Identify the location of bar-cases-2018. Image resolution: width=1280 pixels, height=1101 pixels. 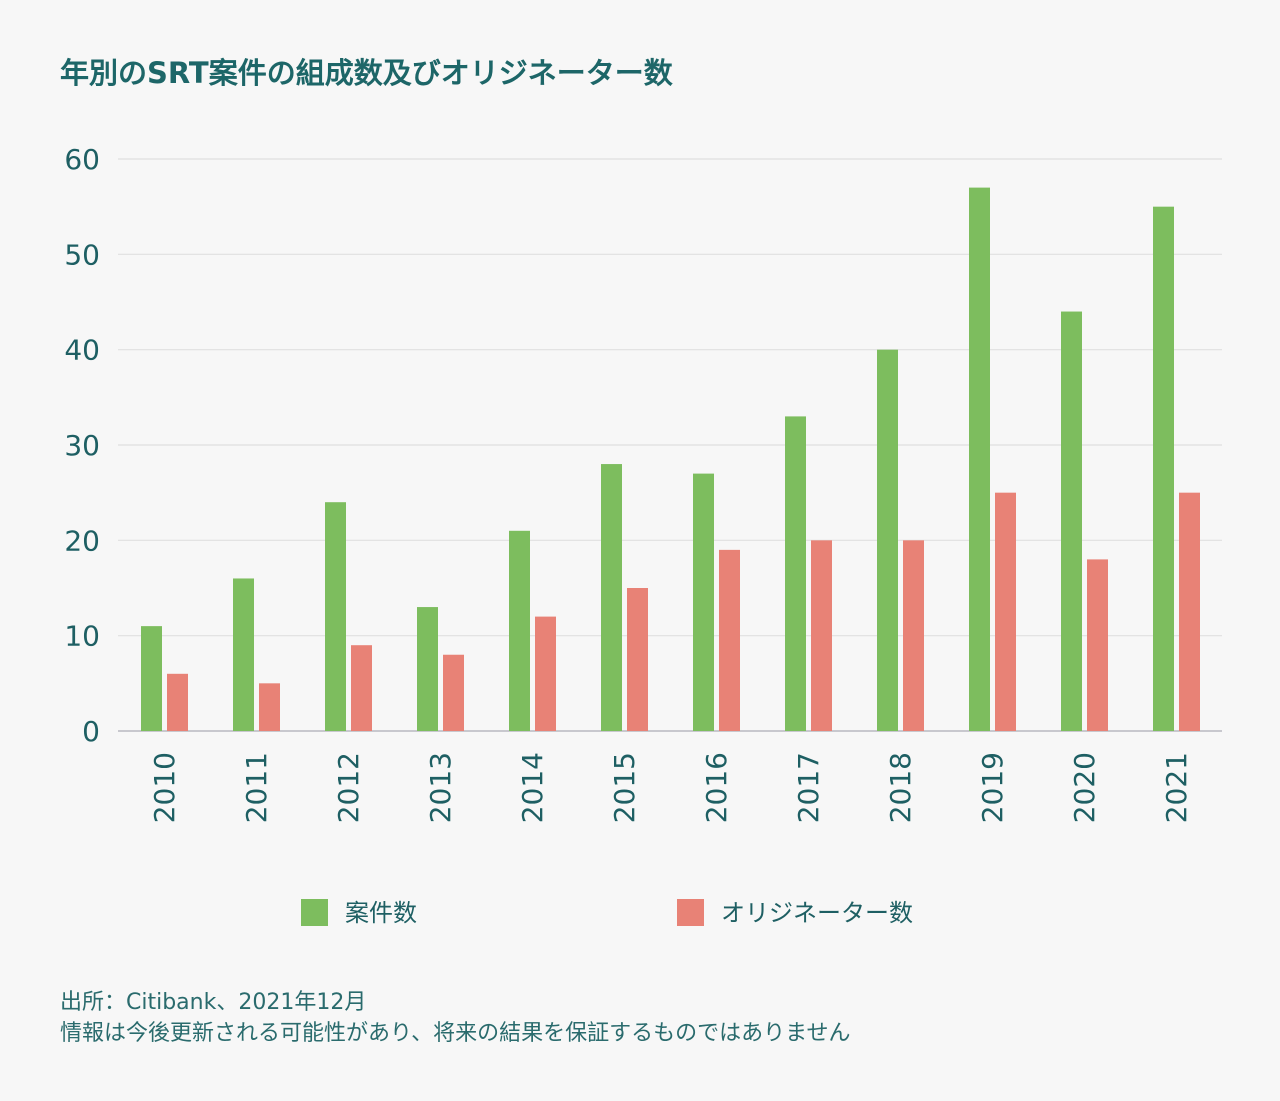
(887, 540).